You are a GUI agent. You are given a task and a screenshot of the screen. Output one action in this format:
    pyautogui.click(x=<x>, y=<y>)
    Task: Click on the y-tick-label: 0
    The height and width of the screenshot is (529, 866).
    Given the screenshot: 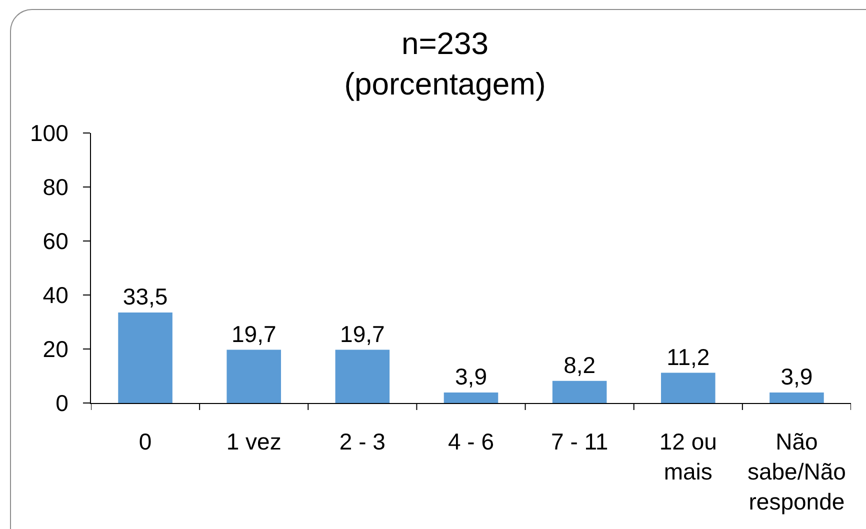 What is the action you would take?
    pyautogui.click(x=62, y=403)
    